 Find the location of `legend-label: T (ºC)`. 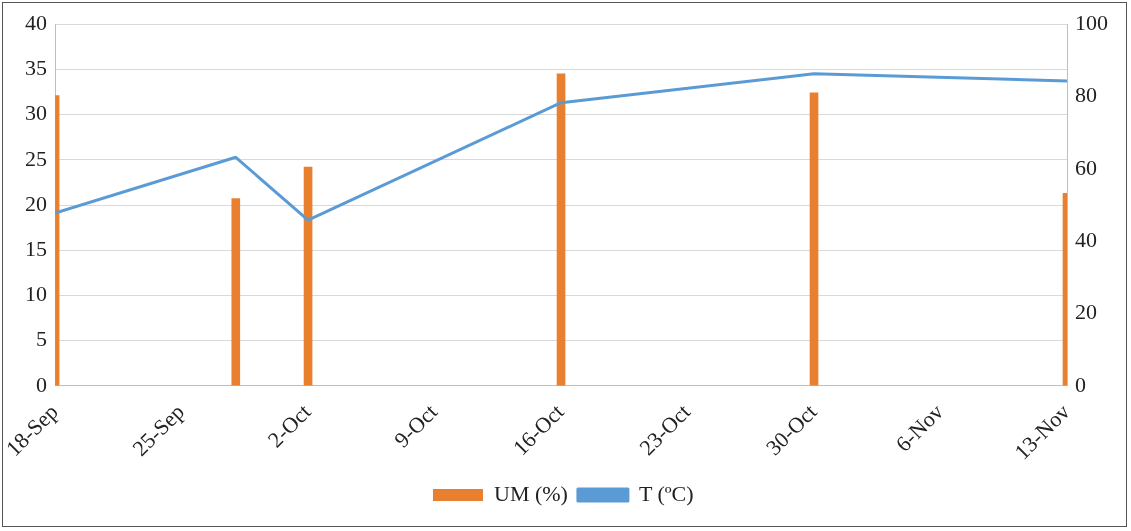

legend-label: T (ºC) is located at coordinates (666, 493).